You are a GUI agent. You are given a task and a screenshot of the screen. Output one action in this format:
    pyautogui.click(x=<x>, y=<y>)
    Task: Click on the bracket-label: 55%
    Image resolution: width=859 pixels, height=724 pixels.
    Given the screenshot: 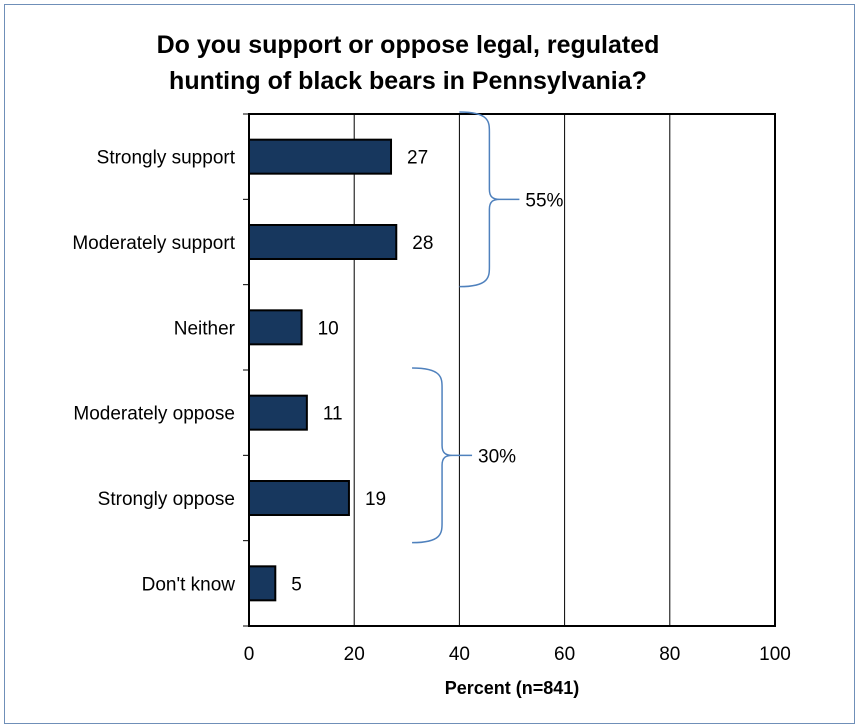 What is the action you would take?
    pyautogui.click(x=544, y=200)
    